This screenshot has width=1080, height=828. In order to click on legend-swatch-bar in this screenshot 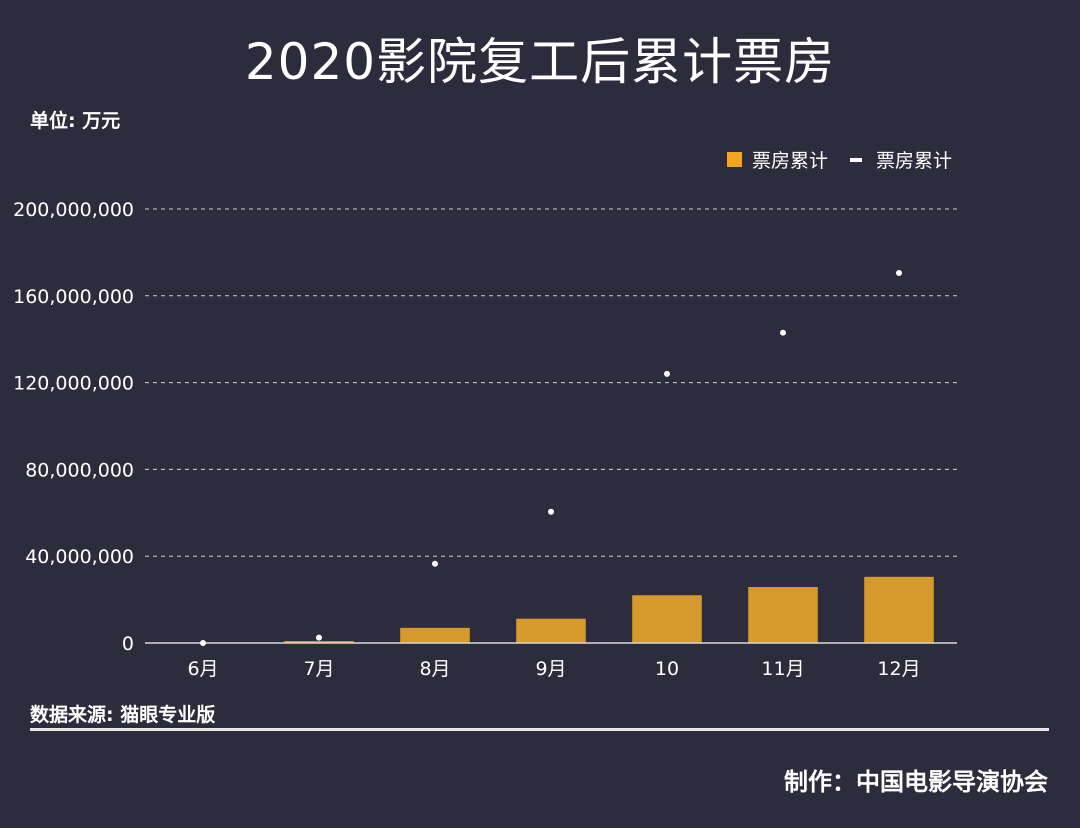, I will do `click(734, 159)`.